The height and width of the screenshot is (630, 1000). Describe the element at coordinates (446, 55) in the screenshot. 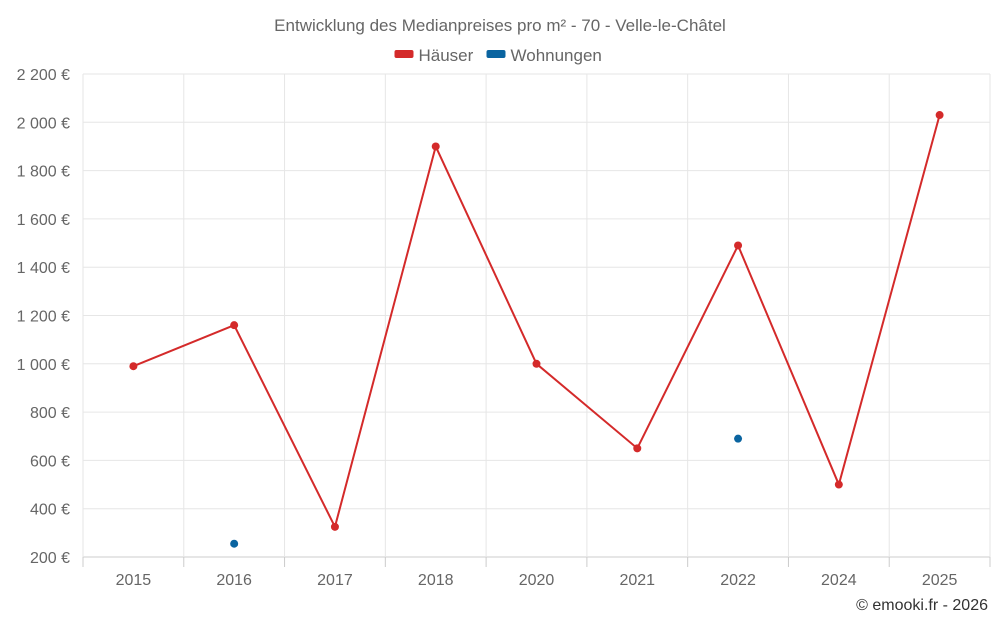

I see `legend-label: Häuser` at that location.